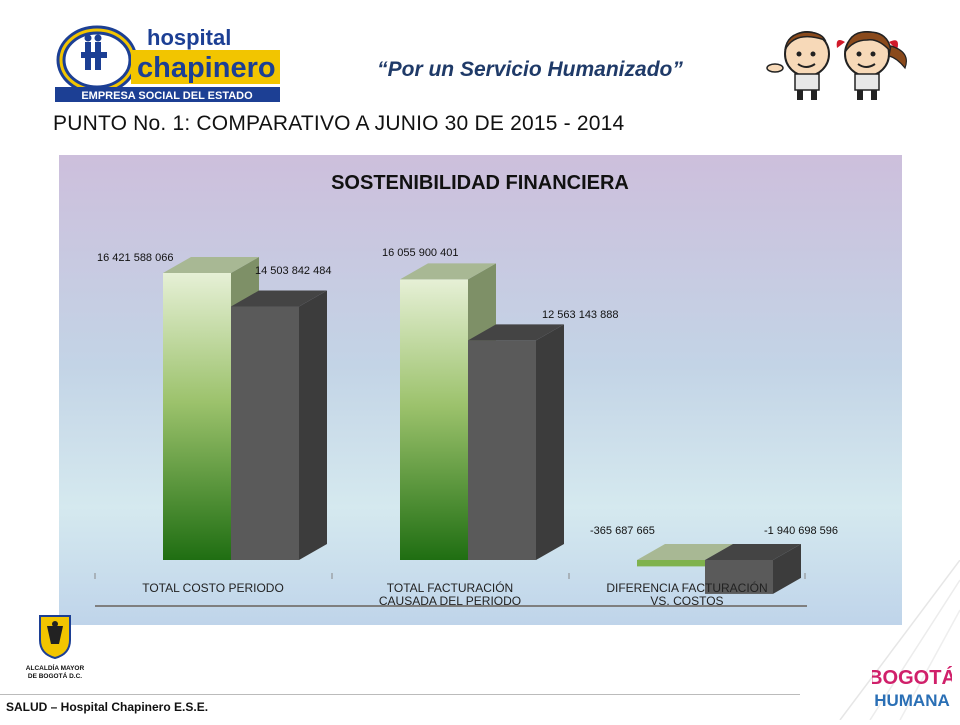  Describe the element at coordinates (107, 707) in the screenshot. I see `footer-credit: SALUD – Hospital Chapinero E.S.E.` at that location.